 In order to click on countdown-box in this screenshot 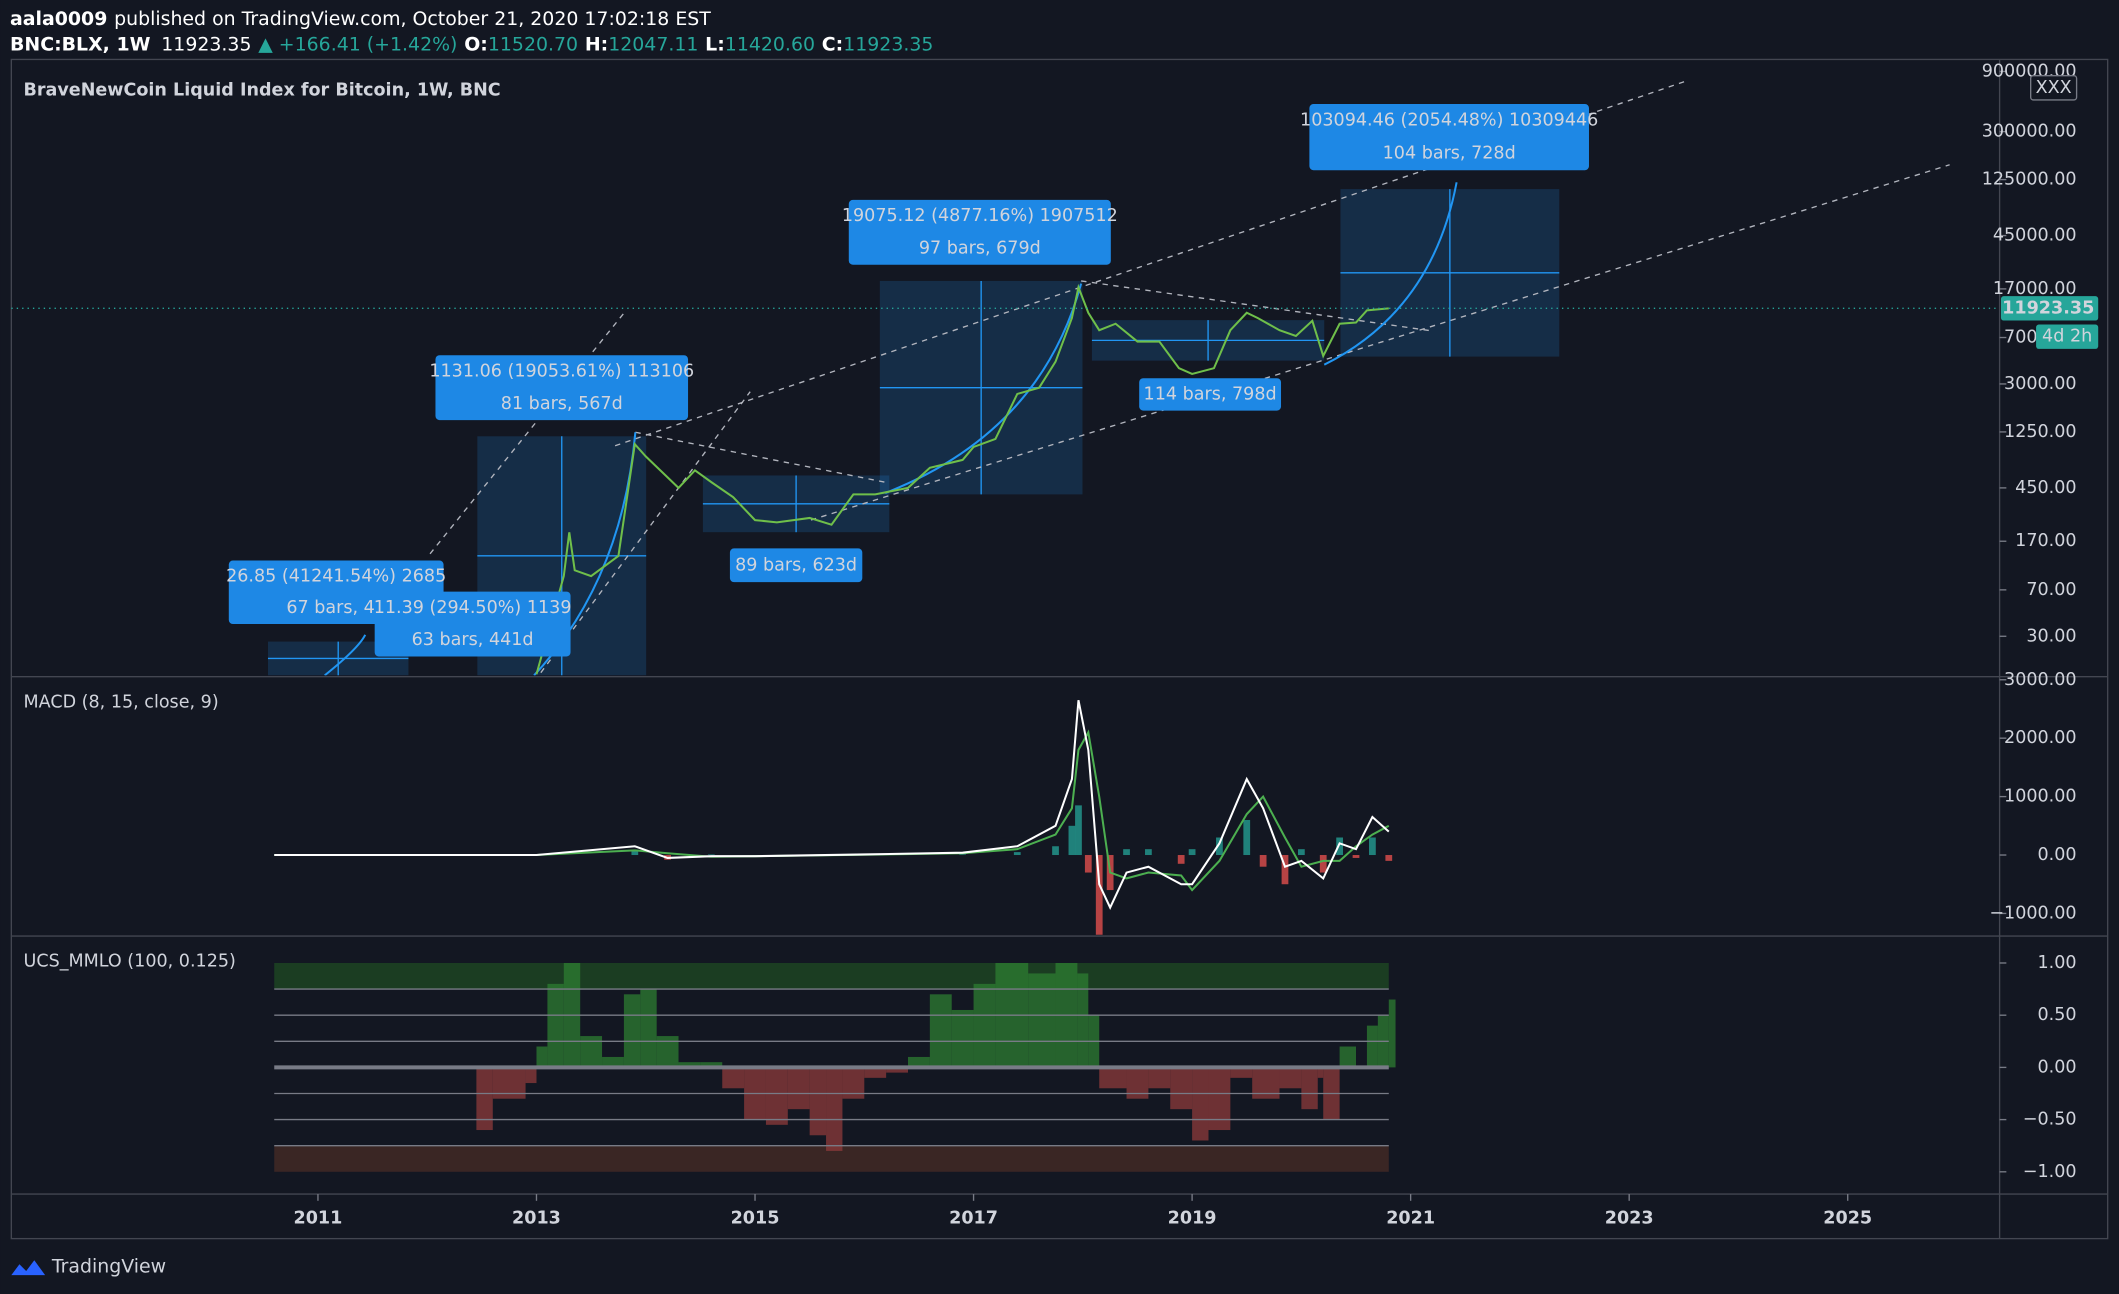, I will do `click(2067, 336)`.